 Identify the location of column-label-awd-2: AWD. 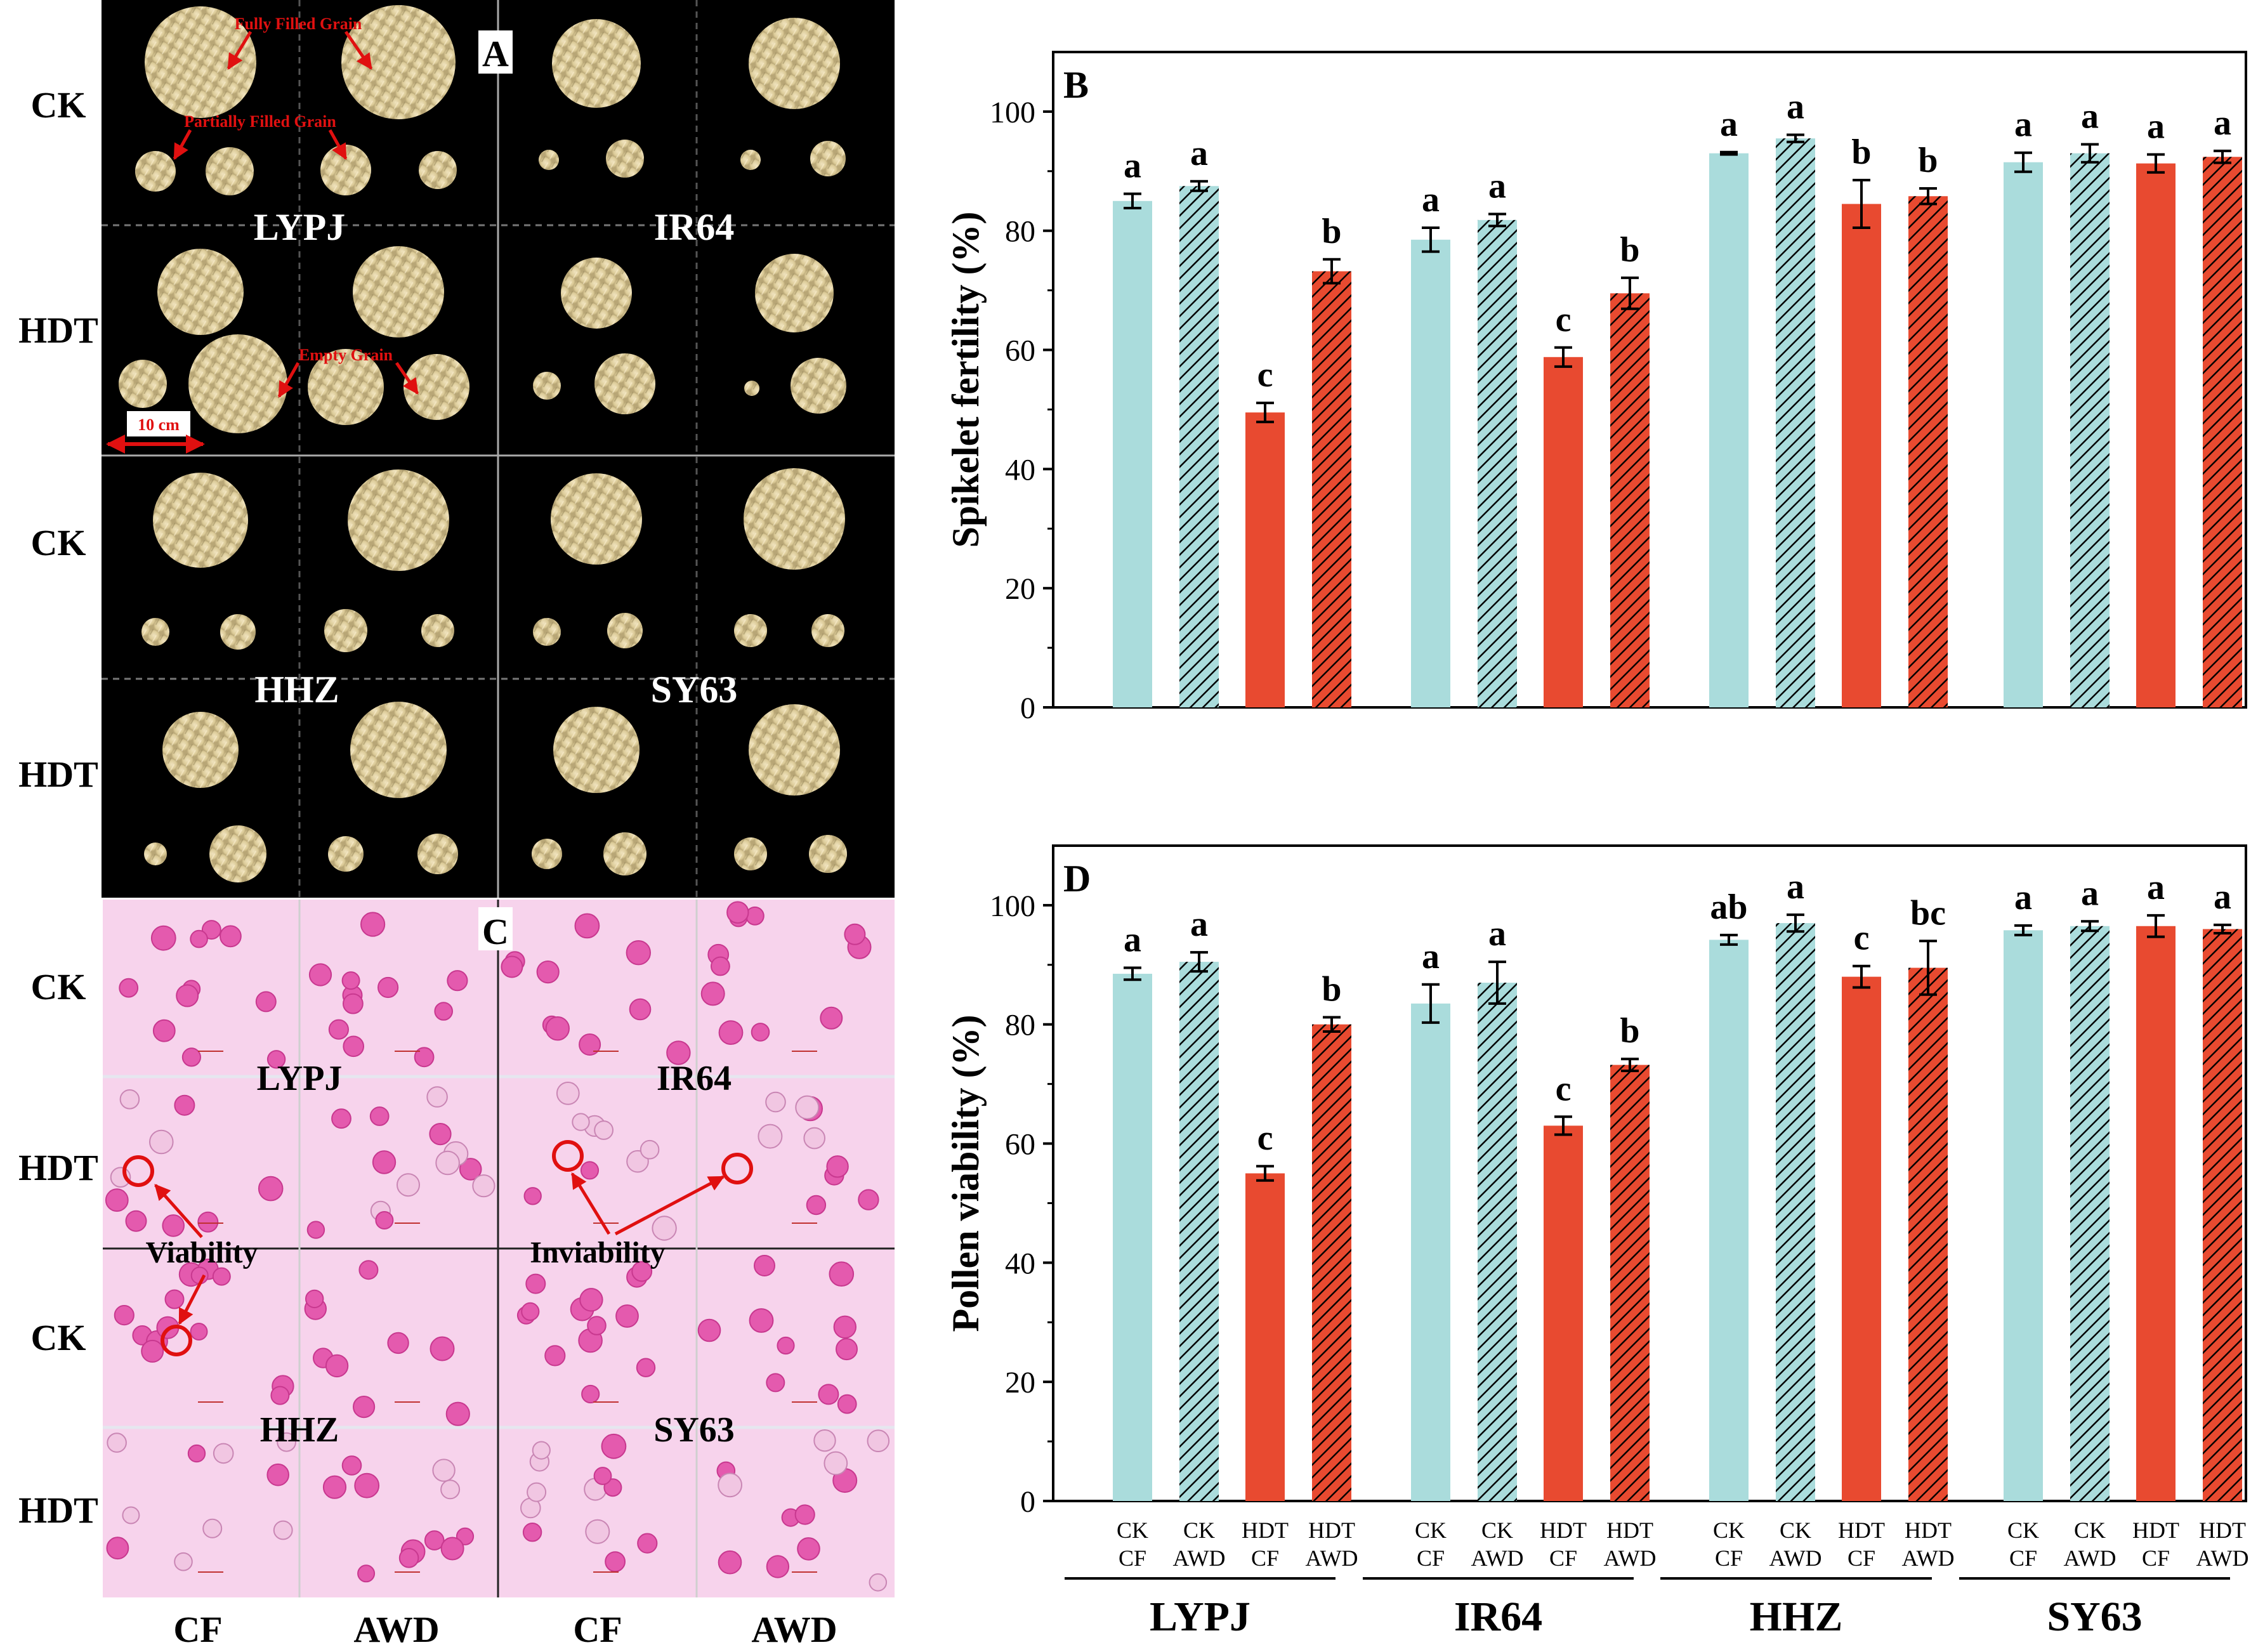
(794, 1629).